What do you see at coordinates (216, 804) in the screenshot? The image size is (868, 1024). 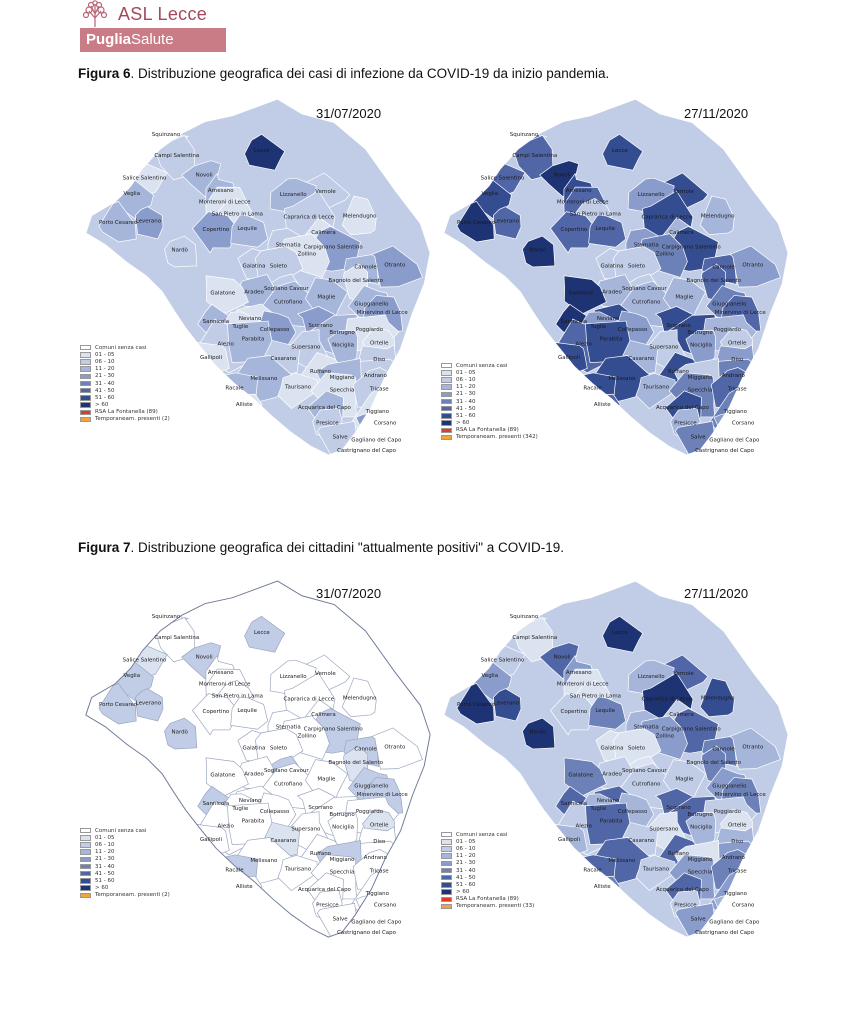 I see `place-label: Sannicola` at bounding box center [216, 804].